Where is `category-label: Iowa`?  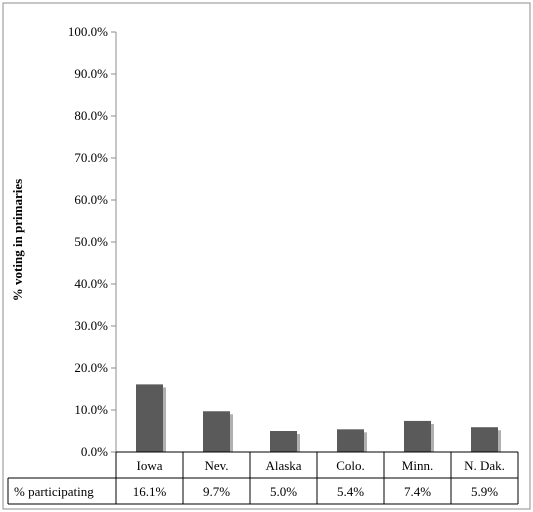 category-label: Iowa is located at coordinates (150, 465).